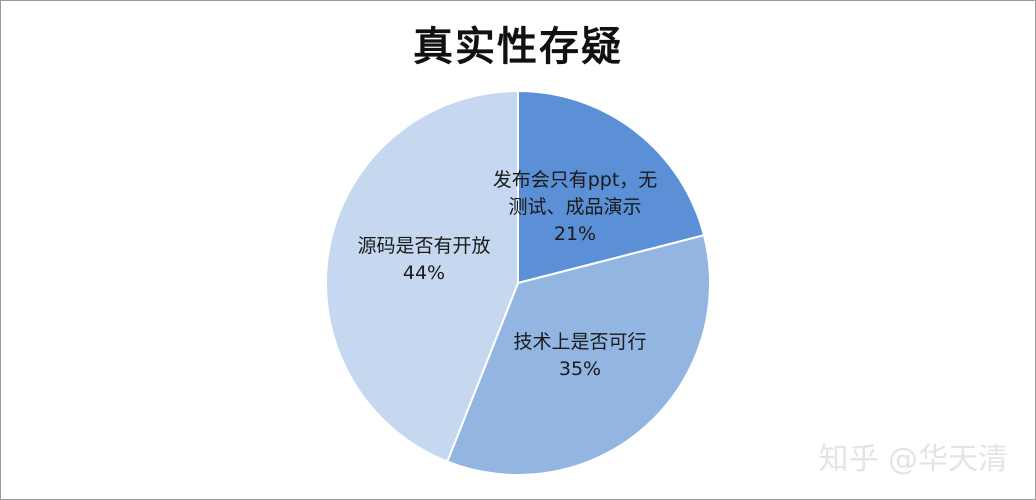 Image resolution: width=1036 pixels, height=500 pixels. Describe the element at coordinates (580, 369) in the screenshot. I see `slice-percent-label: 35%` at that location.